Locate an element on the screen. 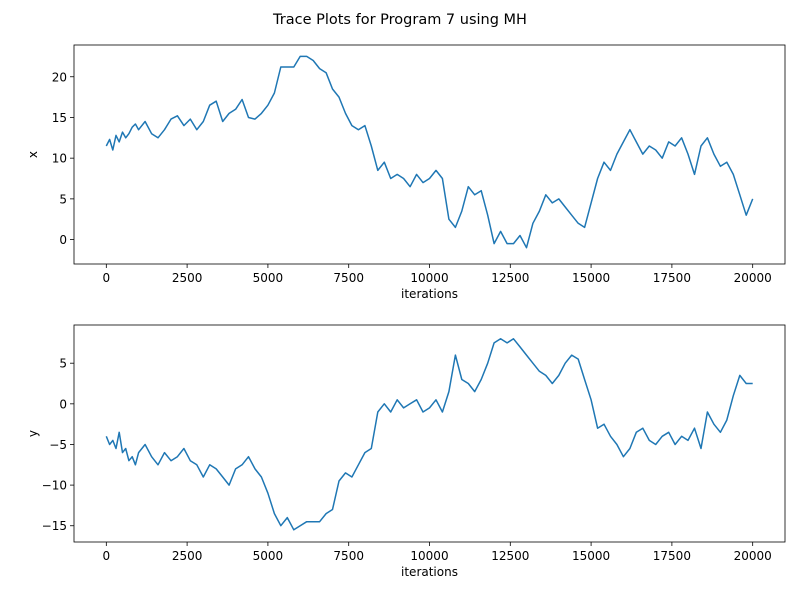 This screenshot has width=800, height=600. x-trace-xtick-label: 15000 is located at coordinates (591, 278).